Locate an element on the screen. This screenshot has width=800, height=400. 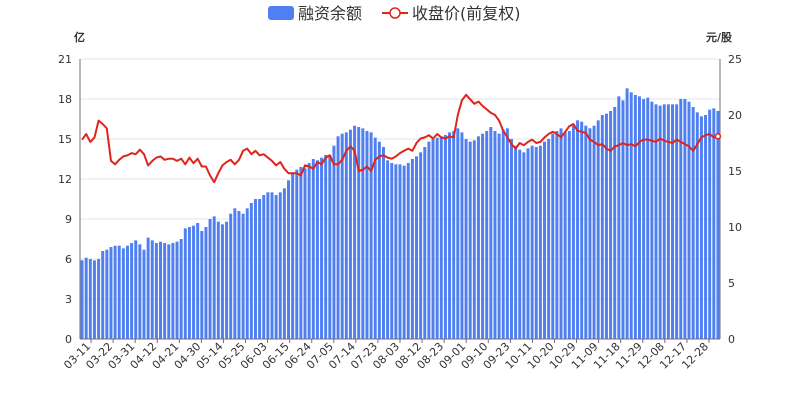
legend: 融资余额 收盘价(前复权) is located at coordinates (394, 13).